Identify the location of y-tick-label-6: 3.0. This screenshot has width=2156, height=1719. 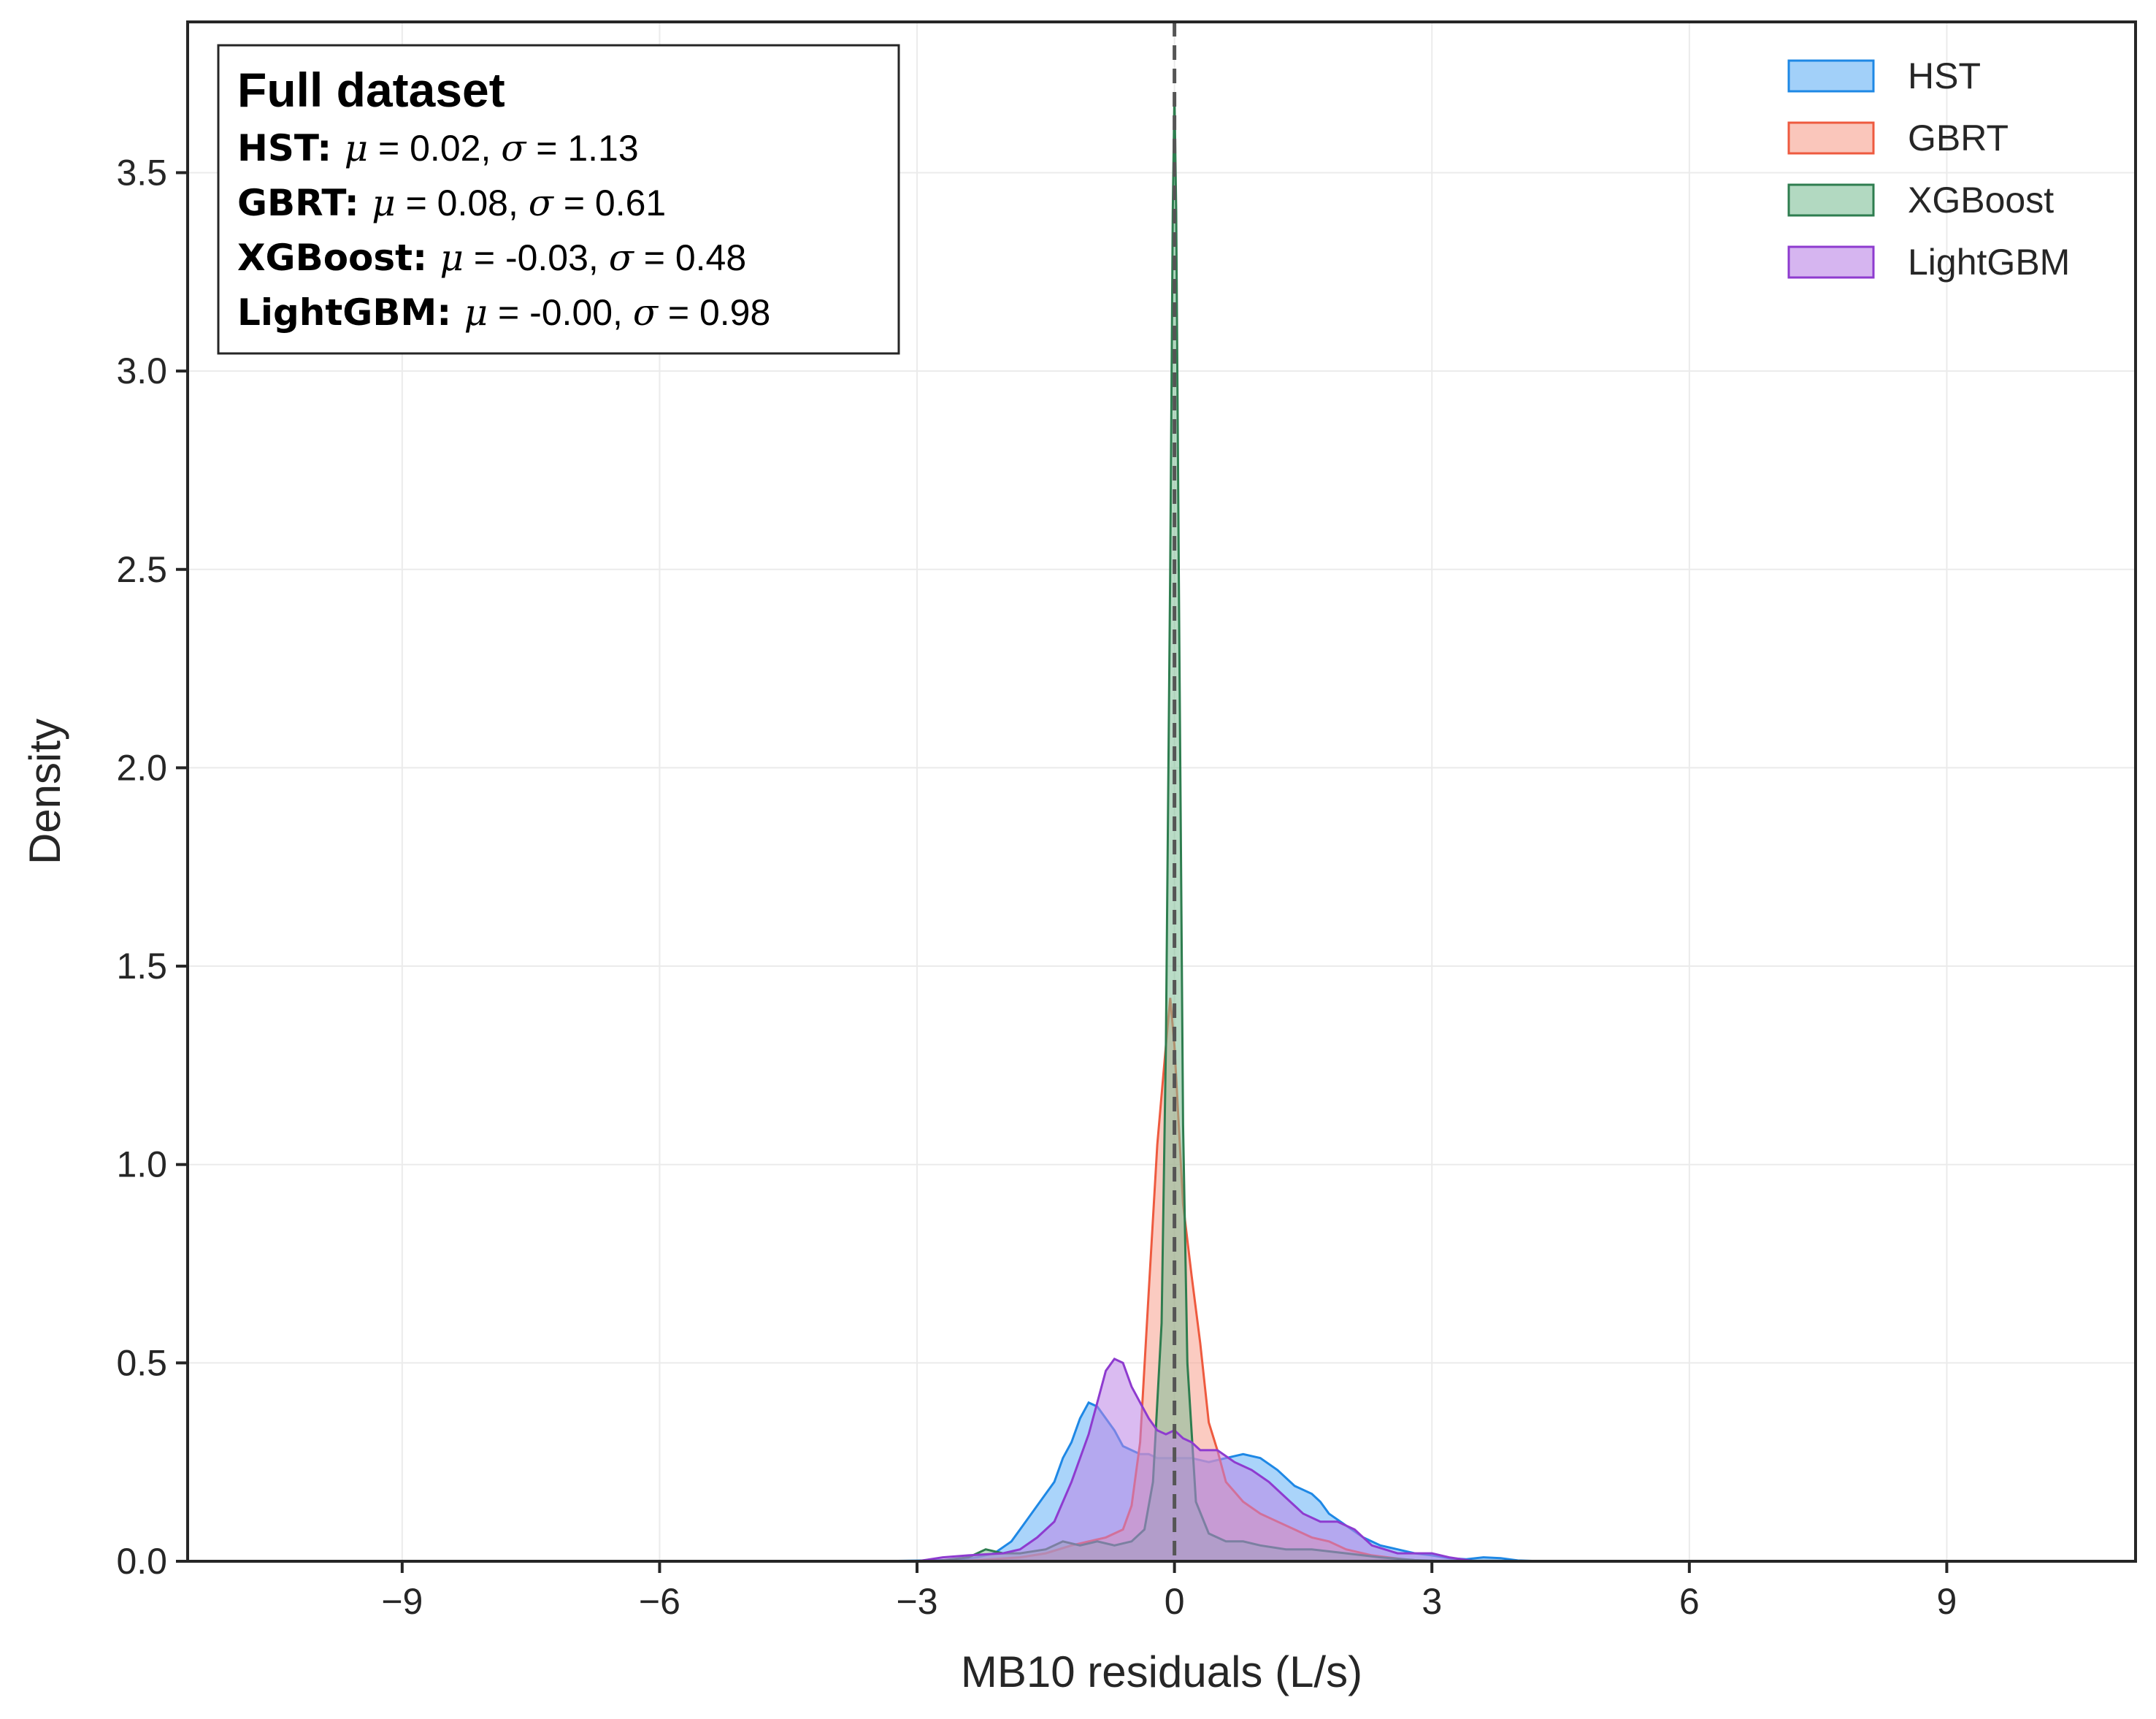
(141, 371).